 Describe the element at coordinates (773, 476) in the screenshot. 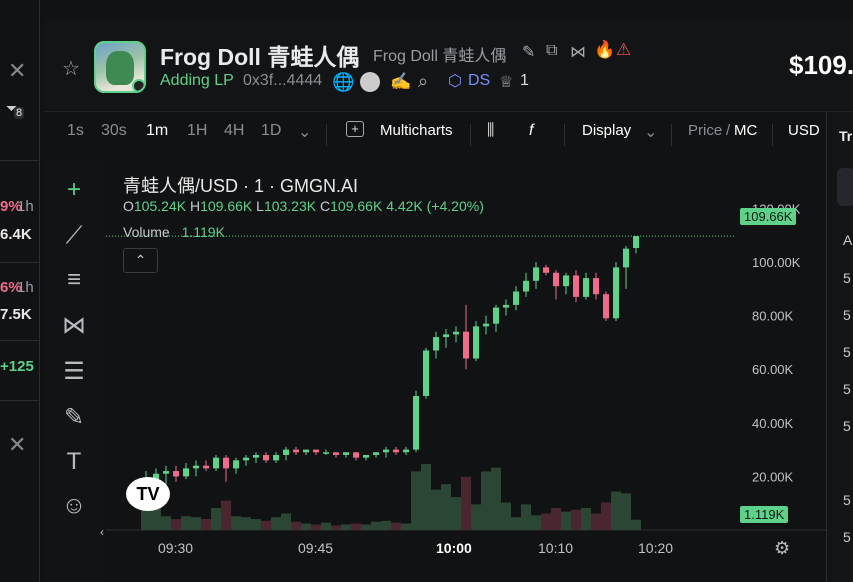

I see `y-tick-label: 20.00K` at that location.